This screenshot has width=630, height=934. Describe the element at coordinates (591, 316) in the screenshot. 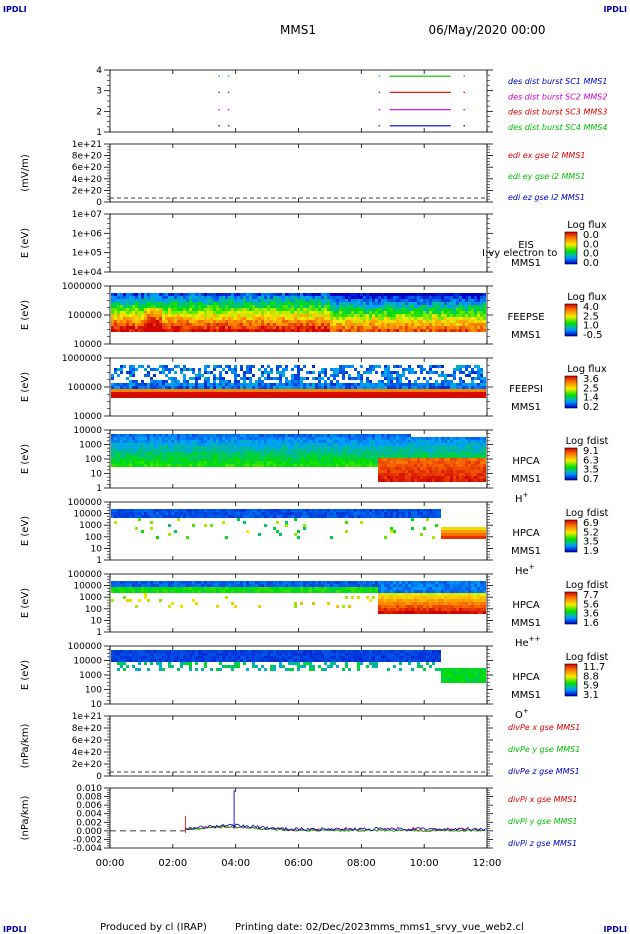

I see `feepse-panel-colorbar-tick: 2.5` at that location.